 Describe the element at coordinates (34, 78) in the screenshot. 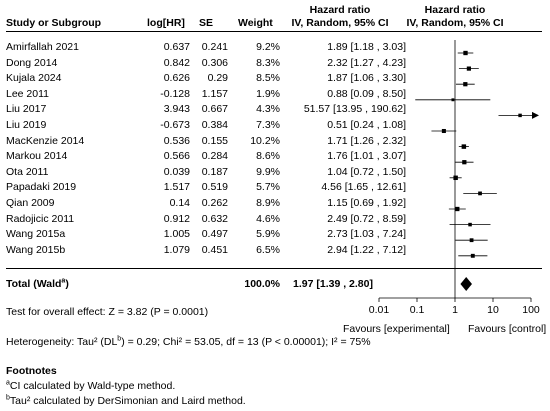

I see `study-name: Kujala 2024` at that location.